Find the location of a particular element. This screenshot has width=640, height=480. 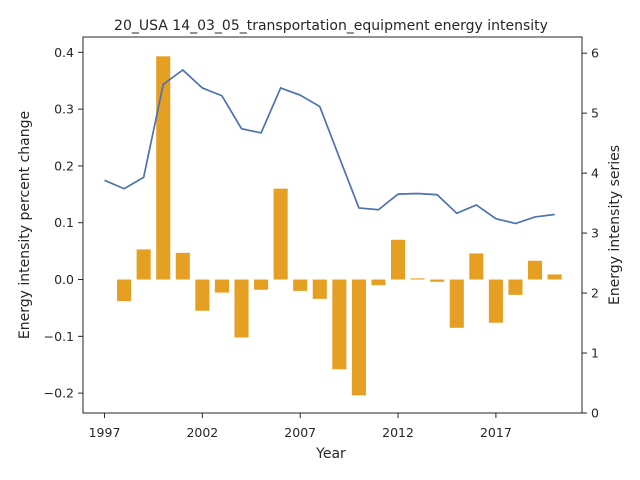

y-right-tick-label: 2 is located at coordinates (595, 293).